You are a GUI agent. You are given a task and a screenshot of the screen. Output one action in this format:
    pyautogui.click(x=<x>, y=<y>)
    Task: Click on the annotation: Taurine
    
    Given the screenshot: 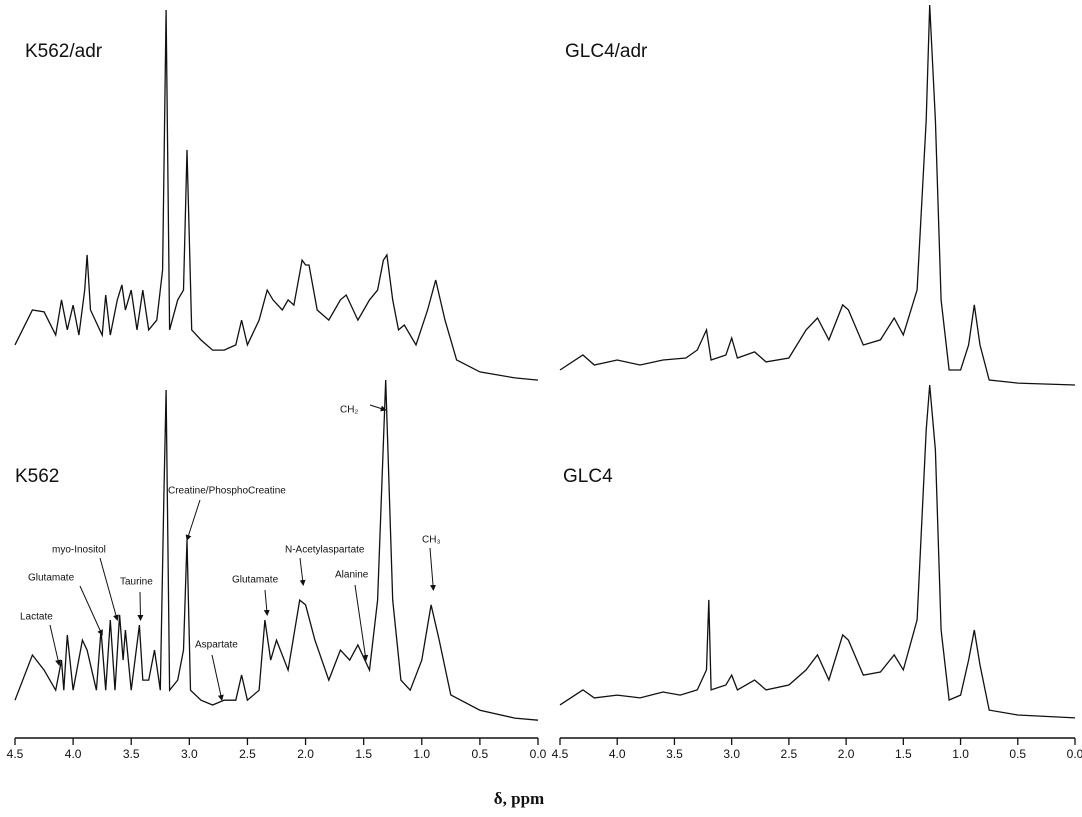 What is the action you would take?
    pyautogui.click(x=136, y=582)
    